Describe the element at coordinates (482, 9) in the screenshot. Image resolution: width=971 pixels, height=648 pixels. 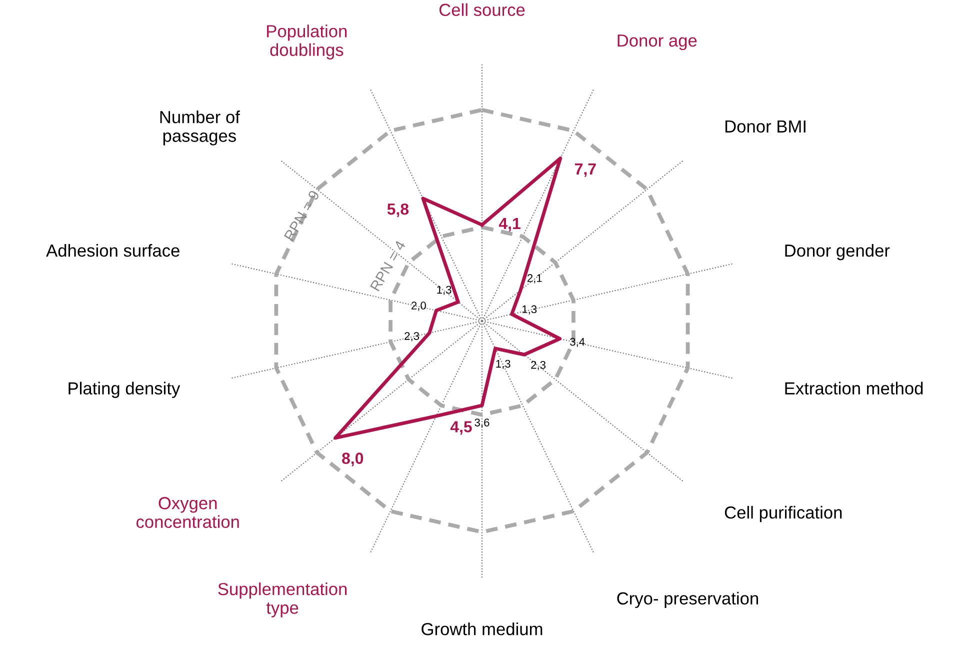
I see `spoke-label: Cell source` at that location.